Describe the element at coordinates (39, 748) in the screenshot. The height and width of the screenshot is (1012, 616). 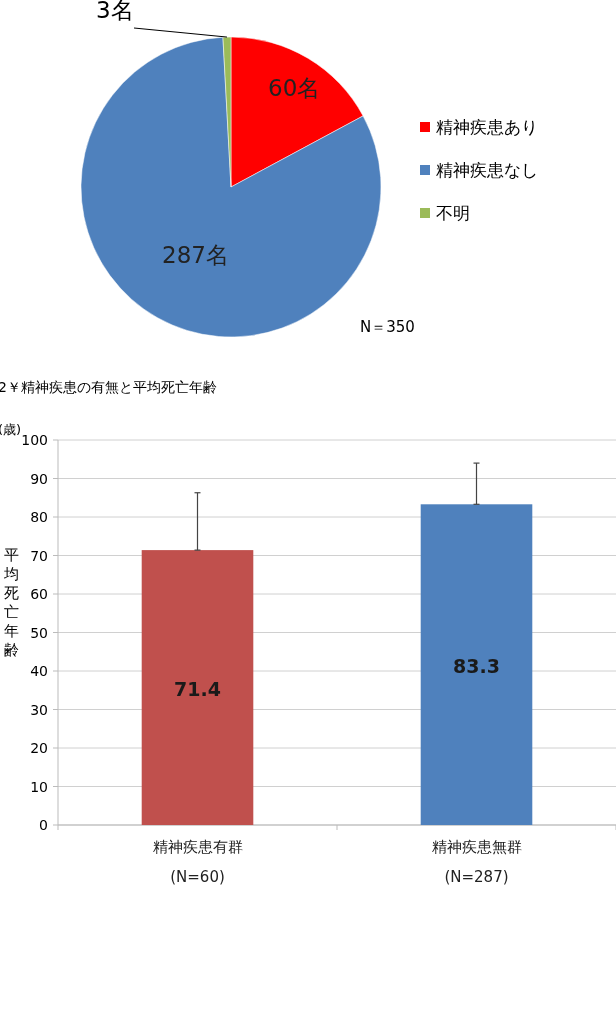
I see `y-tick-label: 20` at that location.